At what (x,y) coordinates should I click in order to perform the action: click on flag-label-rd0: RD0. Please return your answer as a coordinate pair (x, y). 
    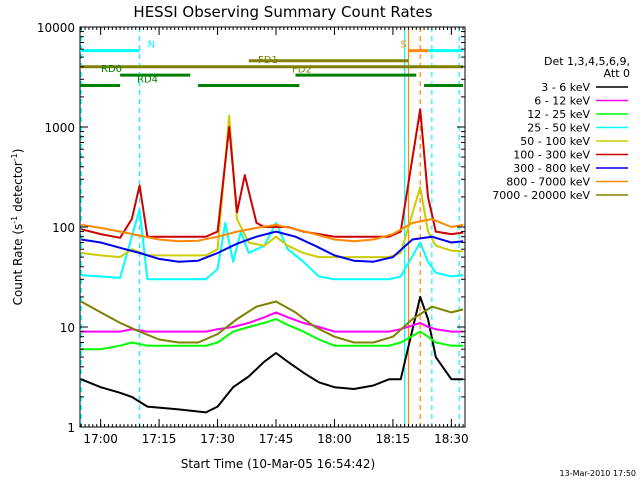
    Looking at the image, I should click on (111, 69).